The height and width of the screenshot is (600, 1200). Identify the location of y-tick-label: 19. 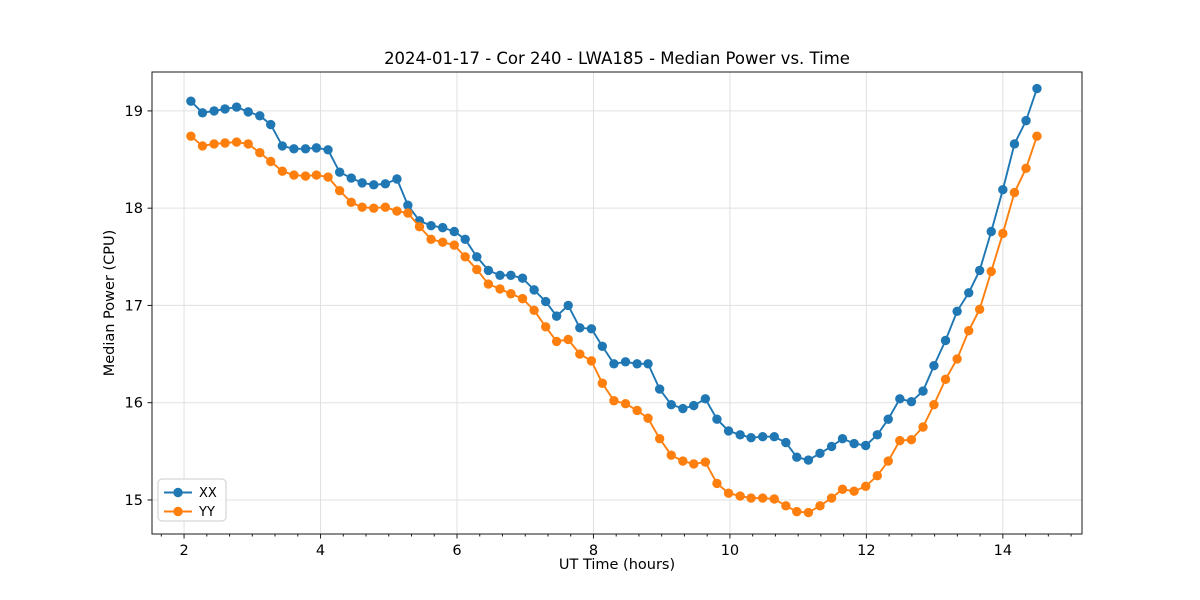
(134, 112).